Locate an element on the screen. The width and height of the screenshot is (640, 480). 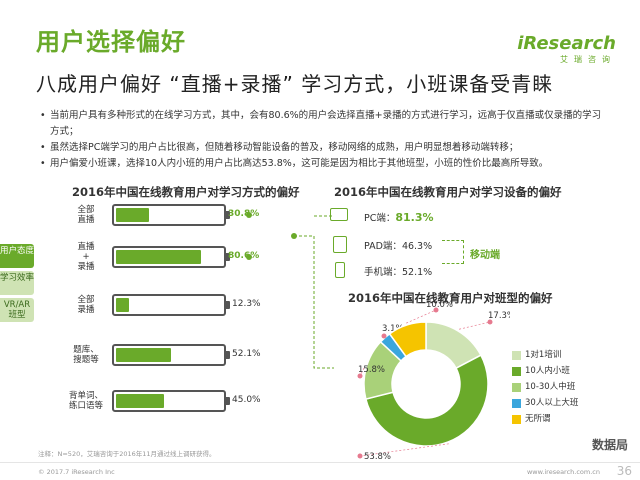
donut-value-label: 53.8% is located at coordinates (377, 456).